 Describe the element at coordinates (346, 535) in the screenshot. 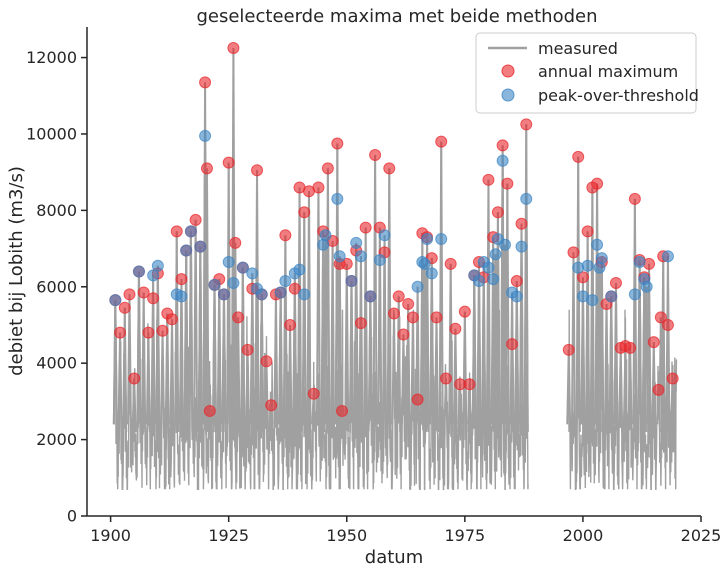

I see `x-tick-label: 1950` at that location.